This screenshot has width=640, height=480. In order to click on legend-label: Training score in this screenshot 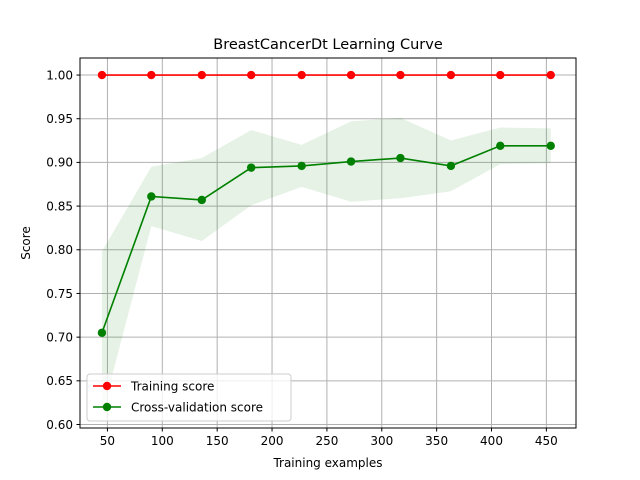, I will do `click(172, 386)`.